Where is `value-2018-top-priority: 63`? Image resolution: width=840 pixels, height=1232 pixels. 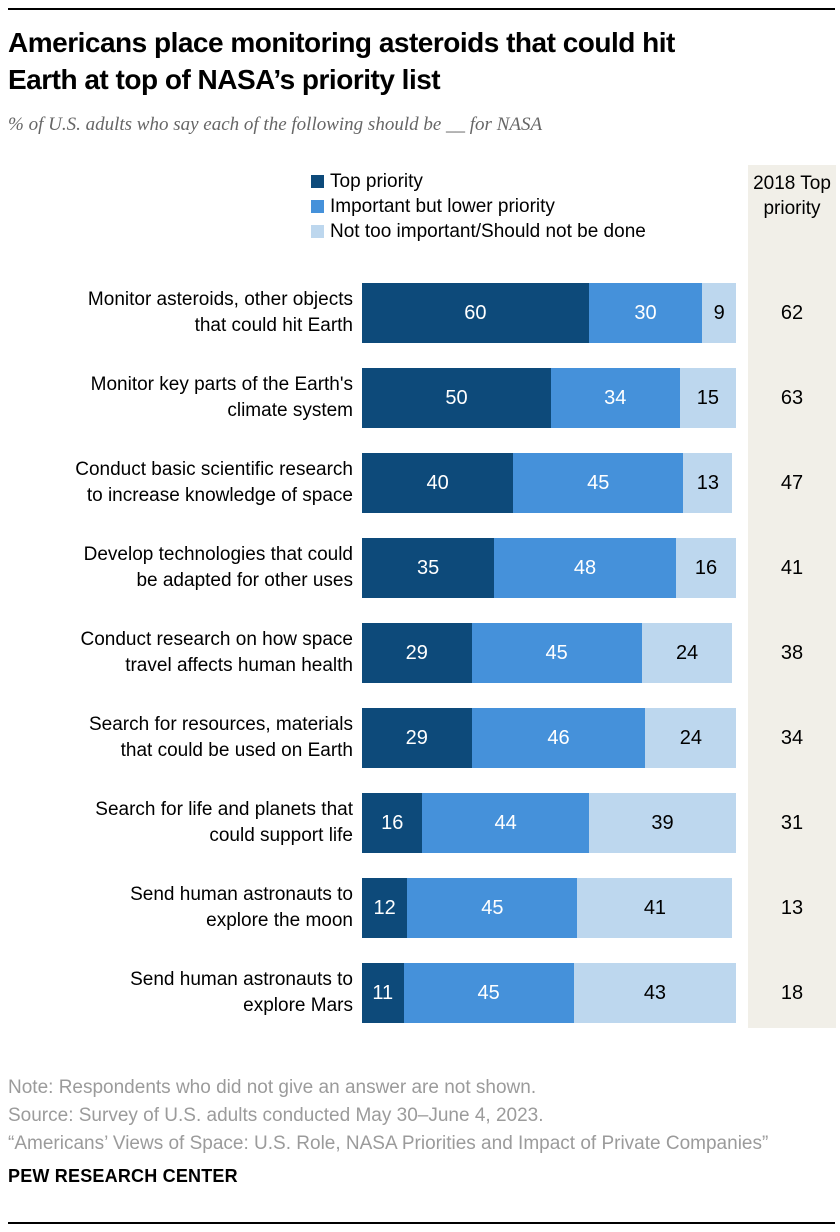
value-2018-top-priority: 63 is located at coordinates (792, 398).